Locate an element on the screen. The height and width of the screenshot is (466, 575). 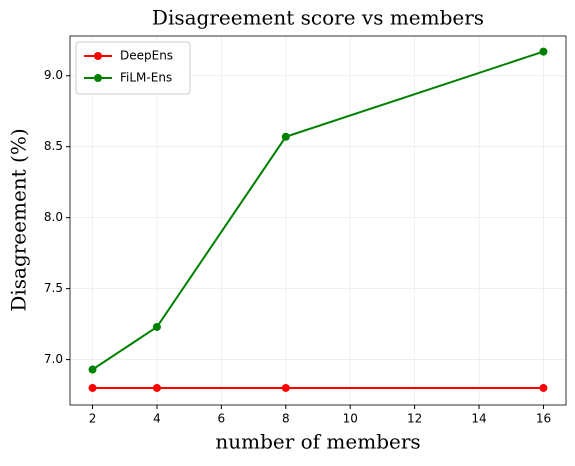
x-axis-label: number of members is located at coordinates (317, 442).